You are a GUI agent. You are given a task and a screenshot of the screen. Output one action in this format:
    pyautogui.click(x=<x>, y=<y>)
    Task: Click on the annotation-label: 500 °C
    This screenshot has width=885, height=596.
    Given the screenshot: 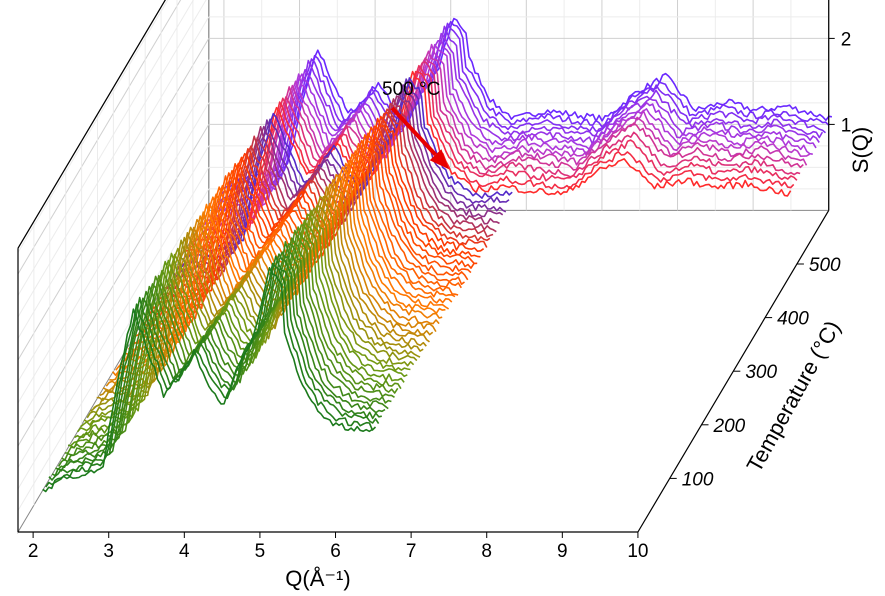 What is the action you would take?
    pyautogui.click(x=411, y=89)
    